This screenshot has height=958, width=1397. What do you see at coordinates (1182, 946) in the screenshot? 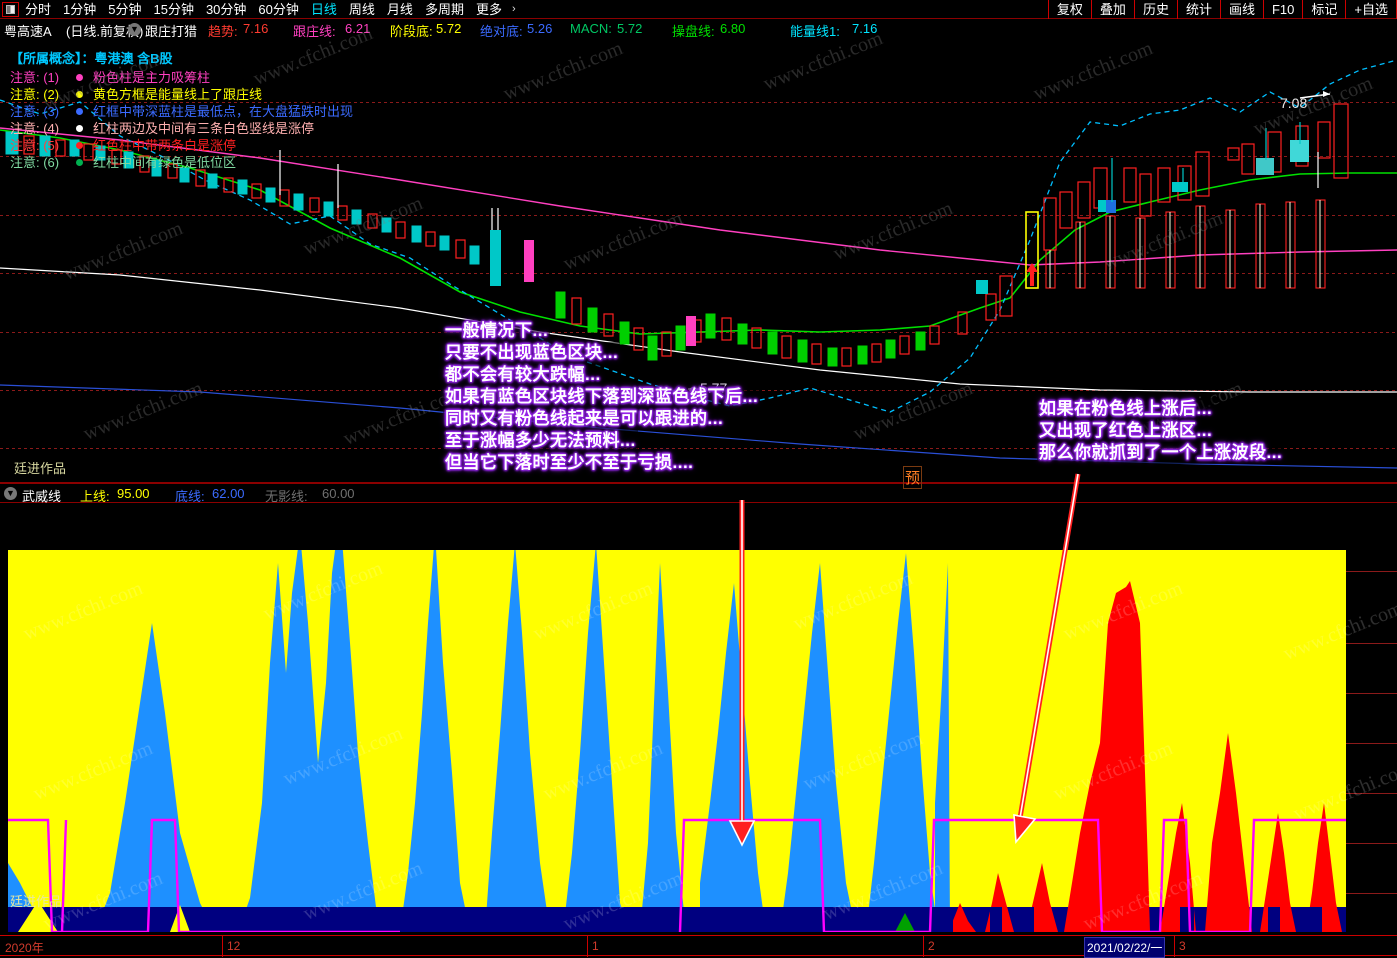
I see `date-label-4: 3` at bounding box center [1182, 946].